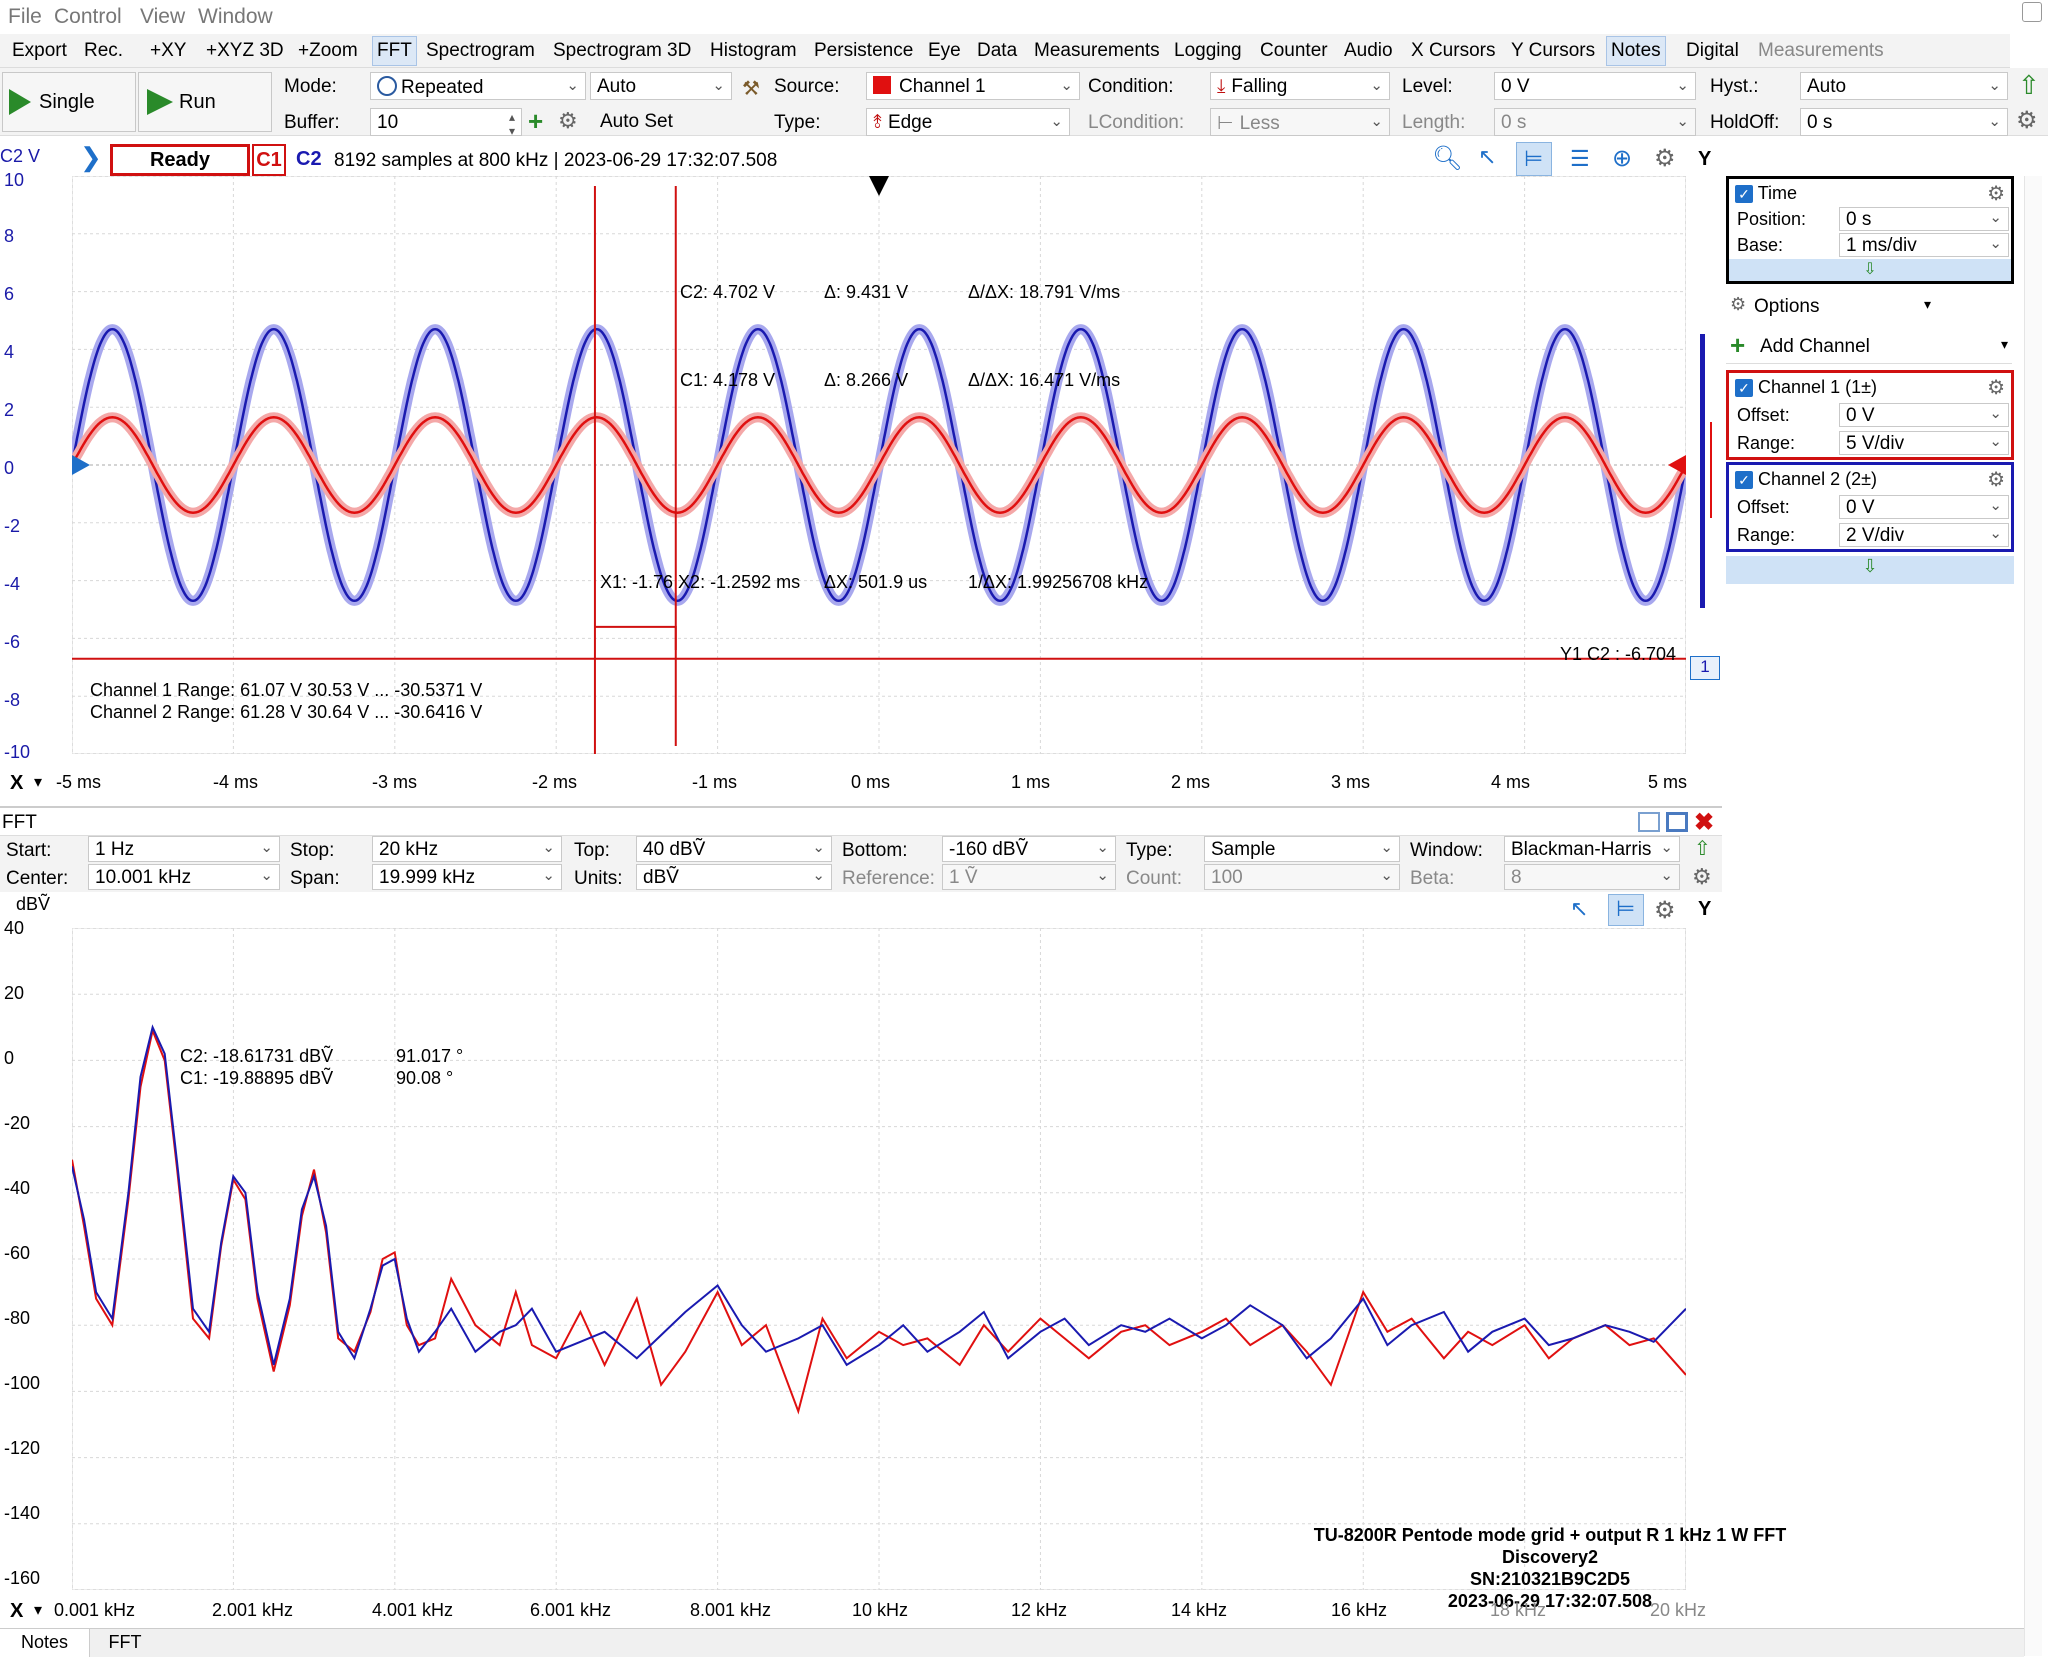 The image size is (2048, 1657). What do you see at coordinates (1924, 245) in the screenshot?
I see `base-select: 1 ms/div ⌄` at bounding box center [1924, 245].